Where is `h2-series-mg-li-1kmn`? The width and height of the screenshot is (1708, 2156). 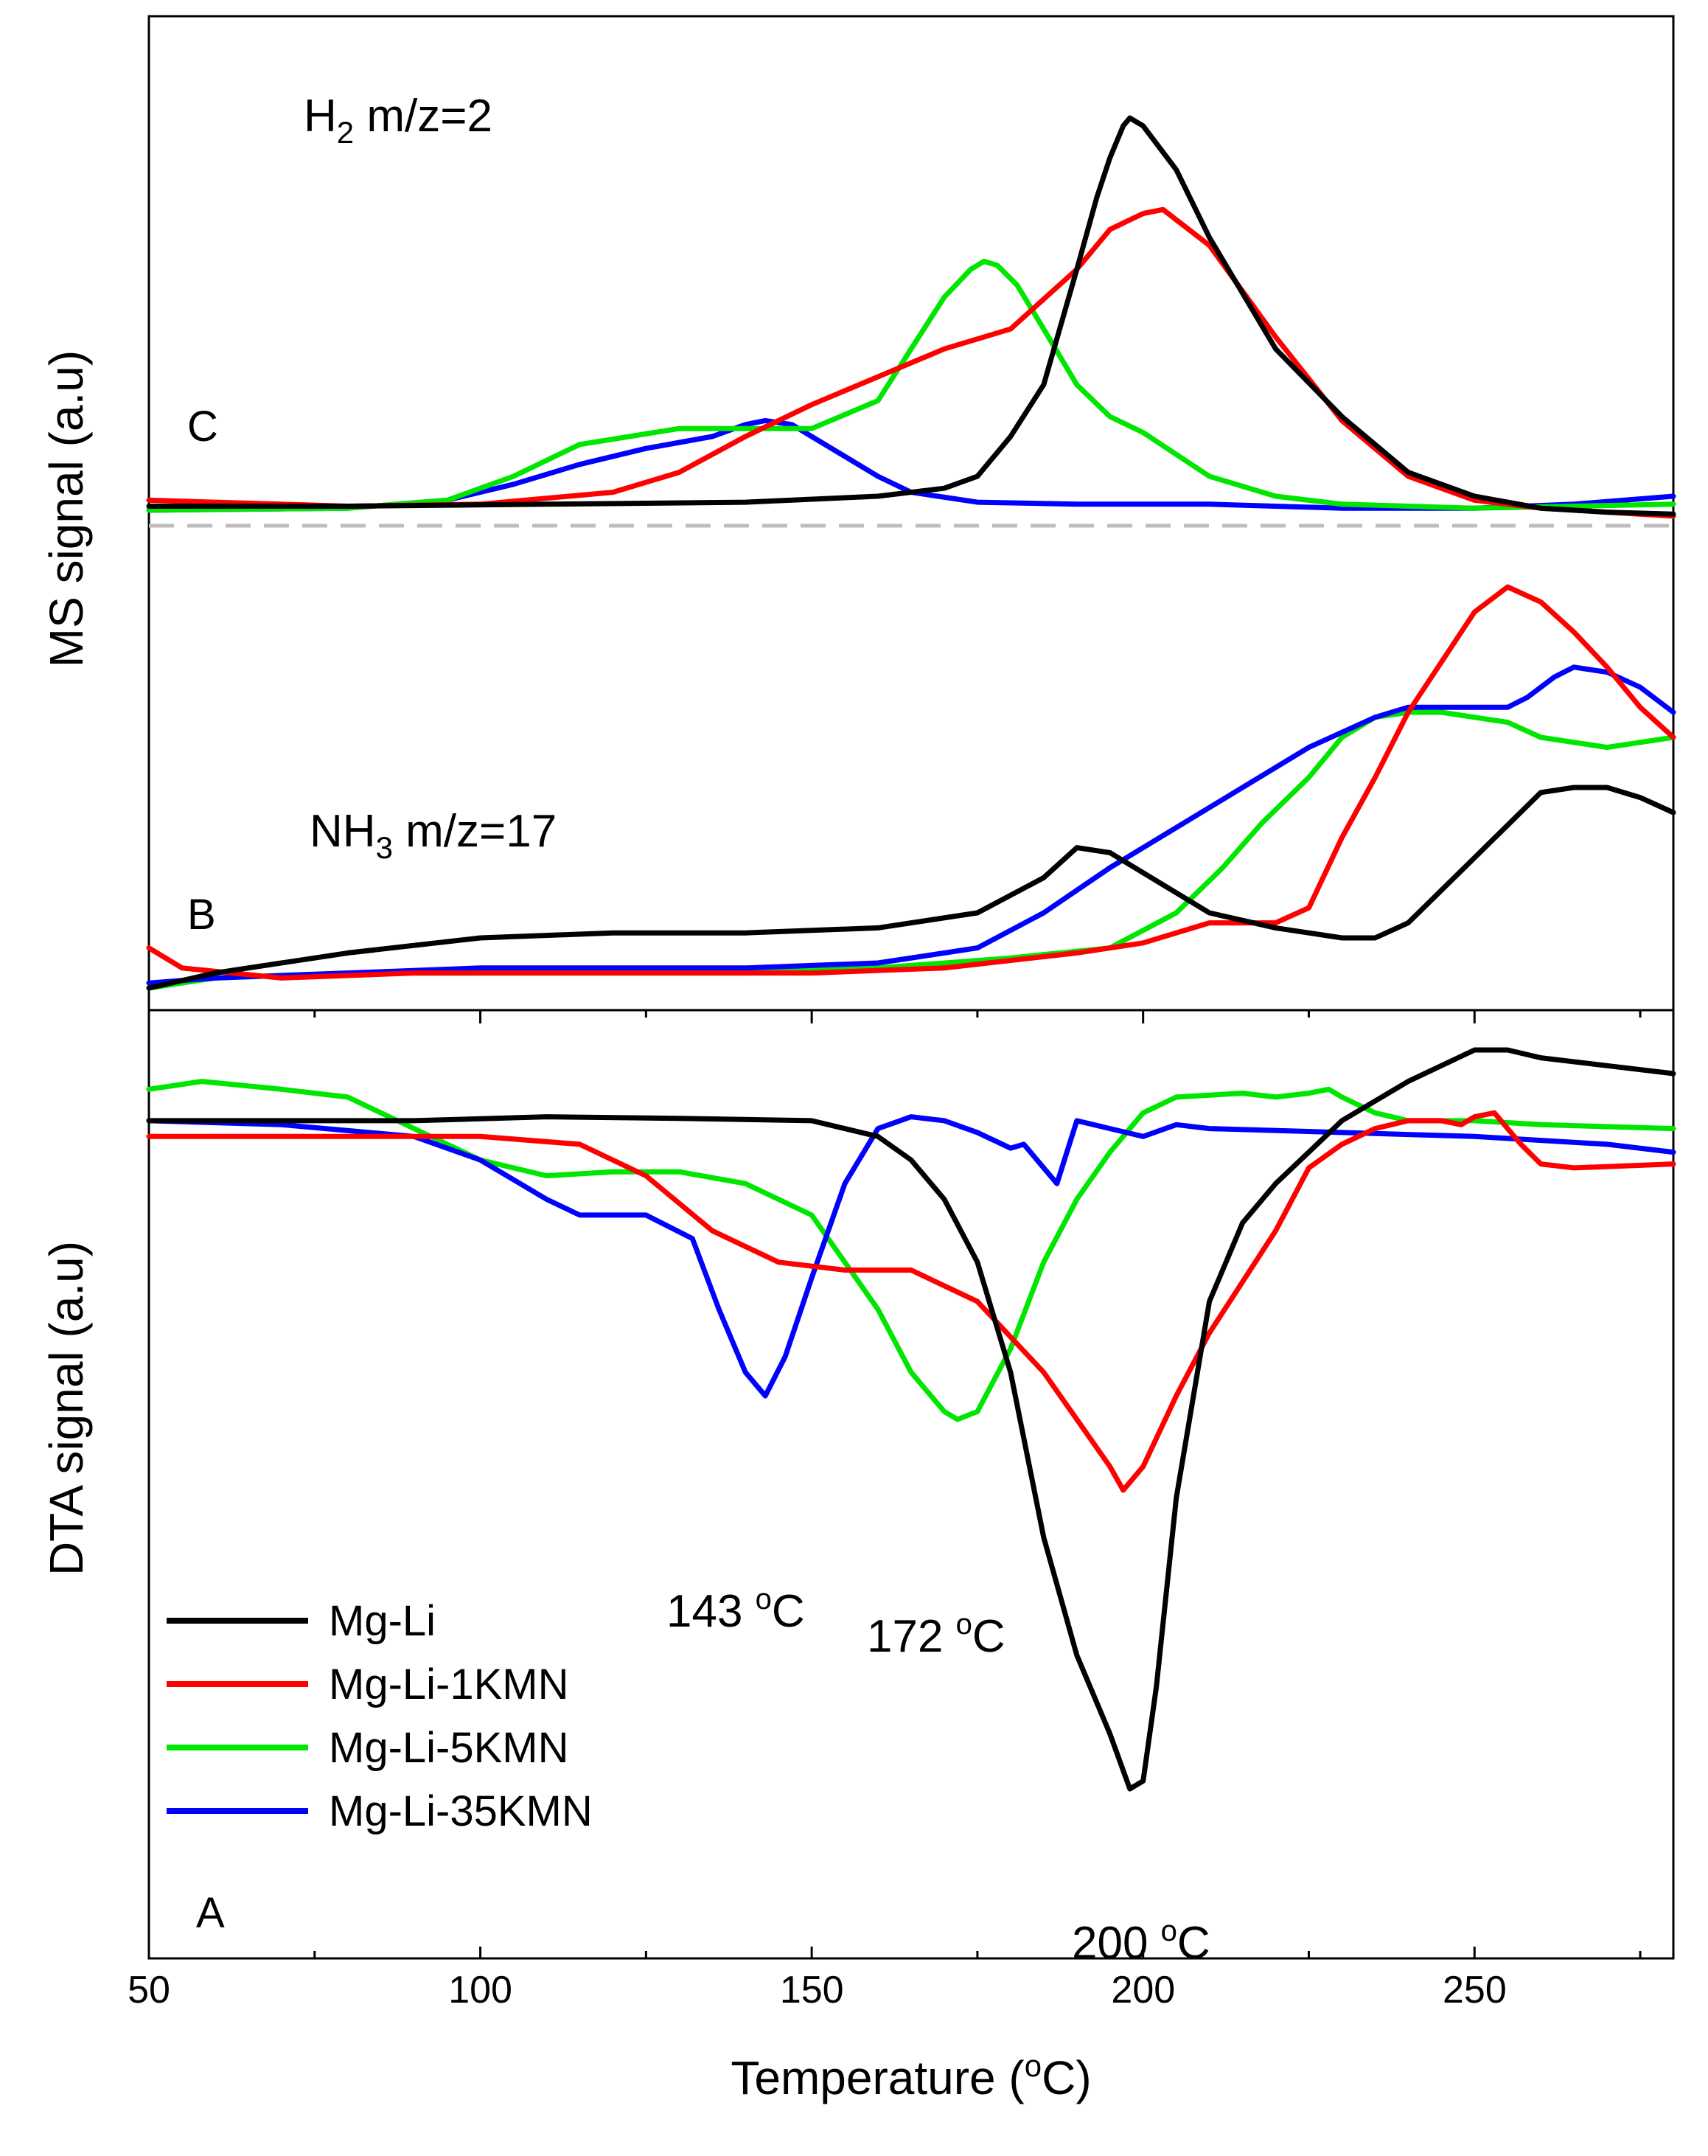 h2-series-mg-li-1kmn is located at coordinates (911, 362).